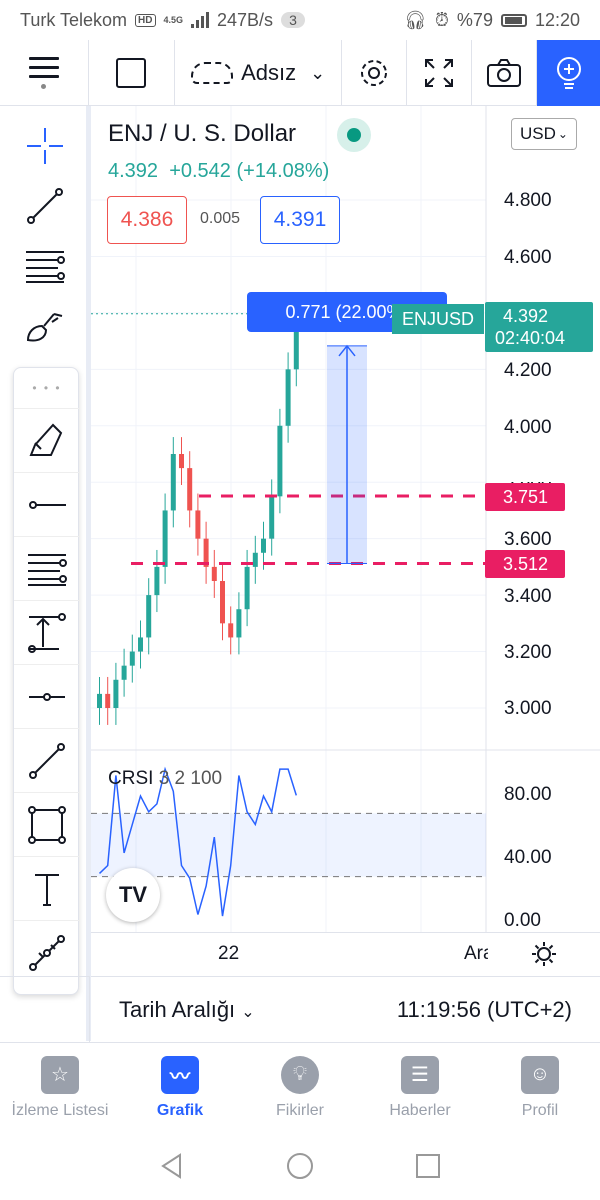 The height and width of the screenshot is (1200, 600). Describe the element at coordinates (525, 564) in the screenshot. I see `line-price-tag-2: 3.512` at that location.